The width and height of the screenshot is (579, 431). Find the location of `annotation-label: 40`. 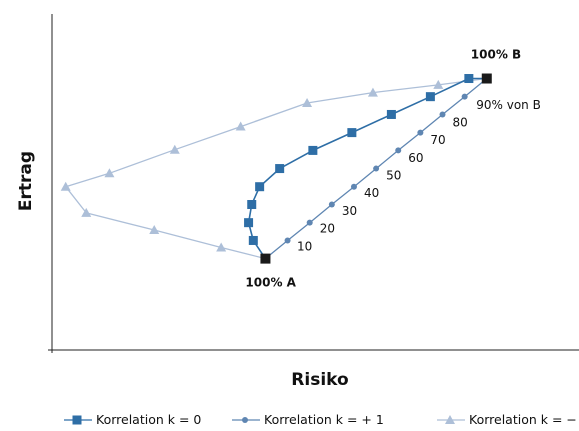

annotation-label: 40 is located at coordinates (371, 193).